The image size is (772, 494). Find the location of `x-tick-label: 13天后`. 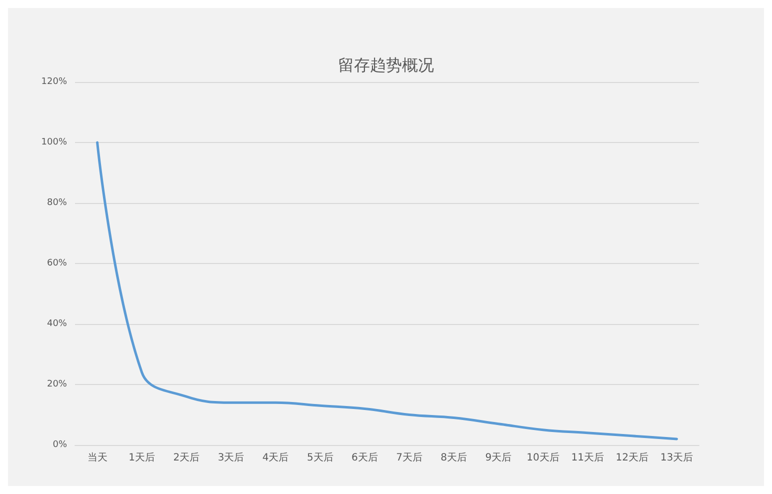

x-tick-label: 13天后 is located at coordinates (677, 458).